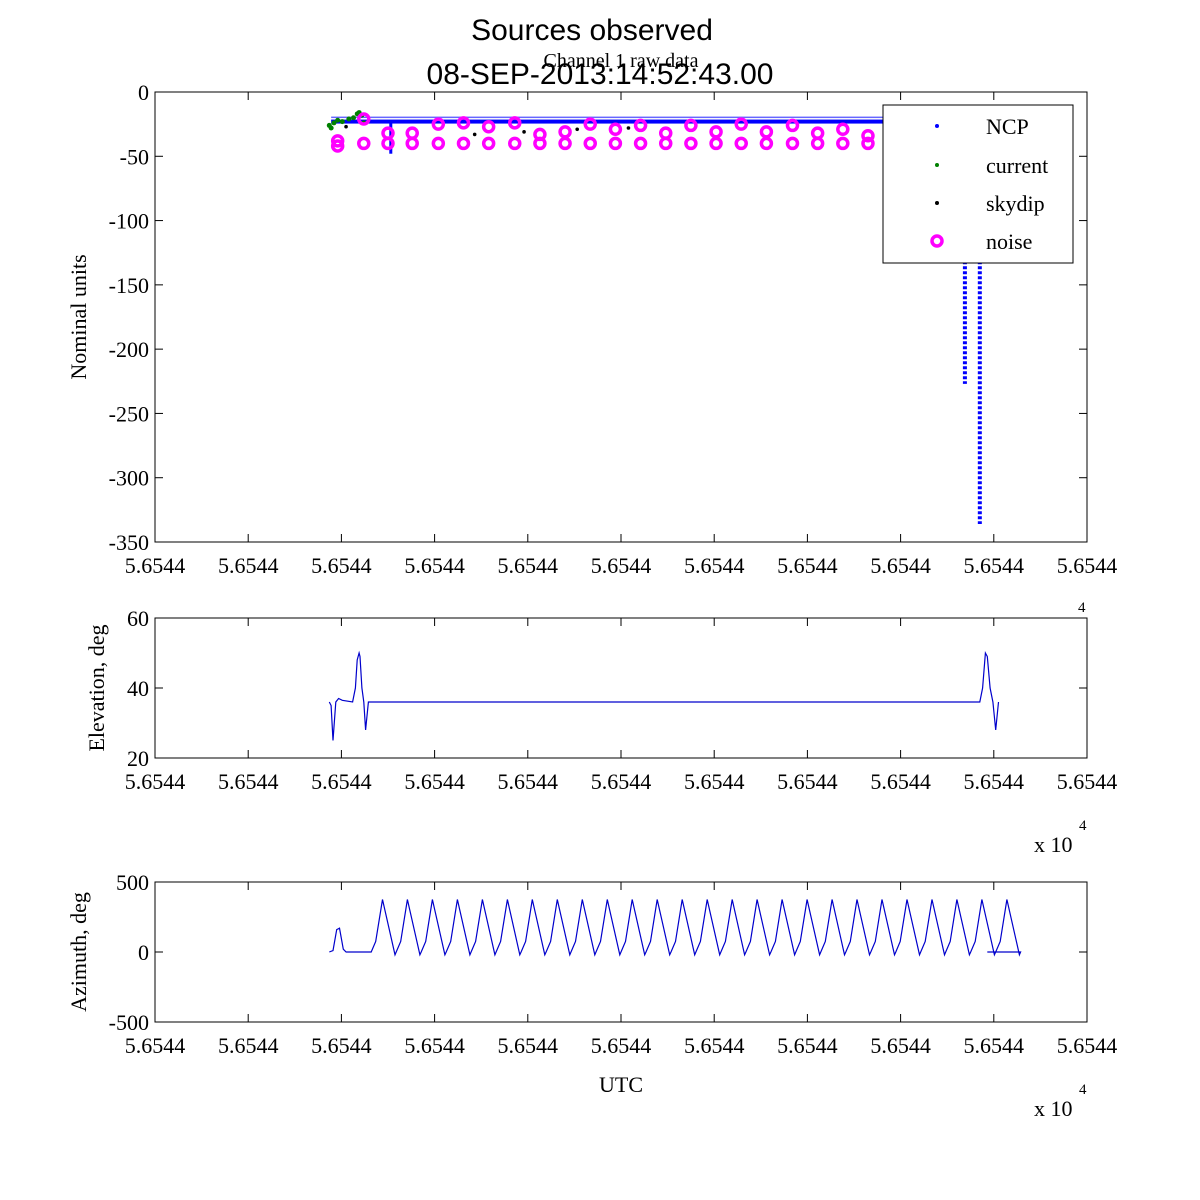 The width and height of the screenshot is (1200, 1200). I want to click on raw-data-xtick-label-9: 5.6544, so click(994, 565).